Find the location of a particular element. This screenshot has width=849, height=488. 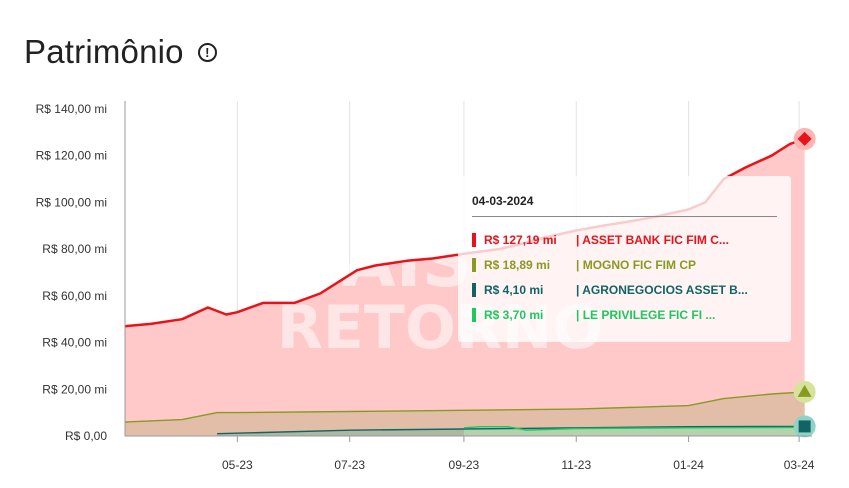

triangle-marker is located at coordinates (804, 390).